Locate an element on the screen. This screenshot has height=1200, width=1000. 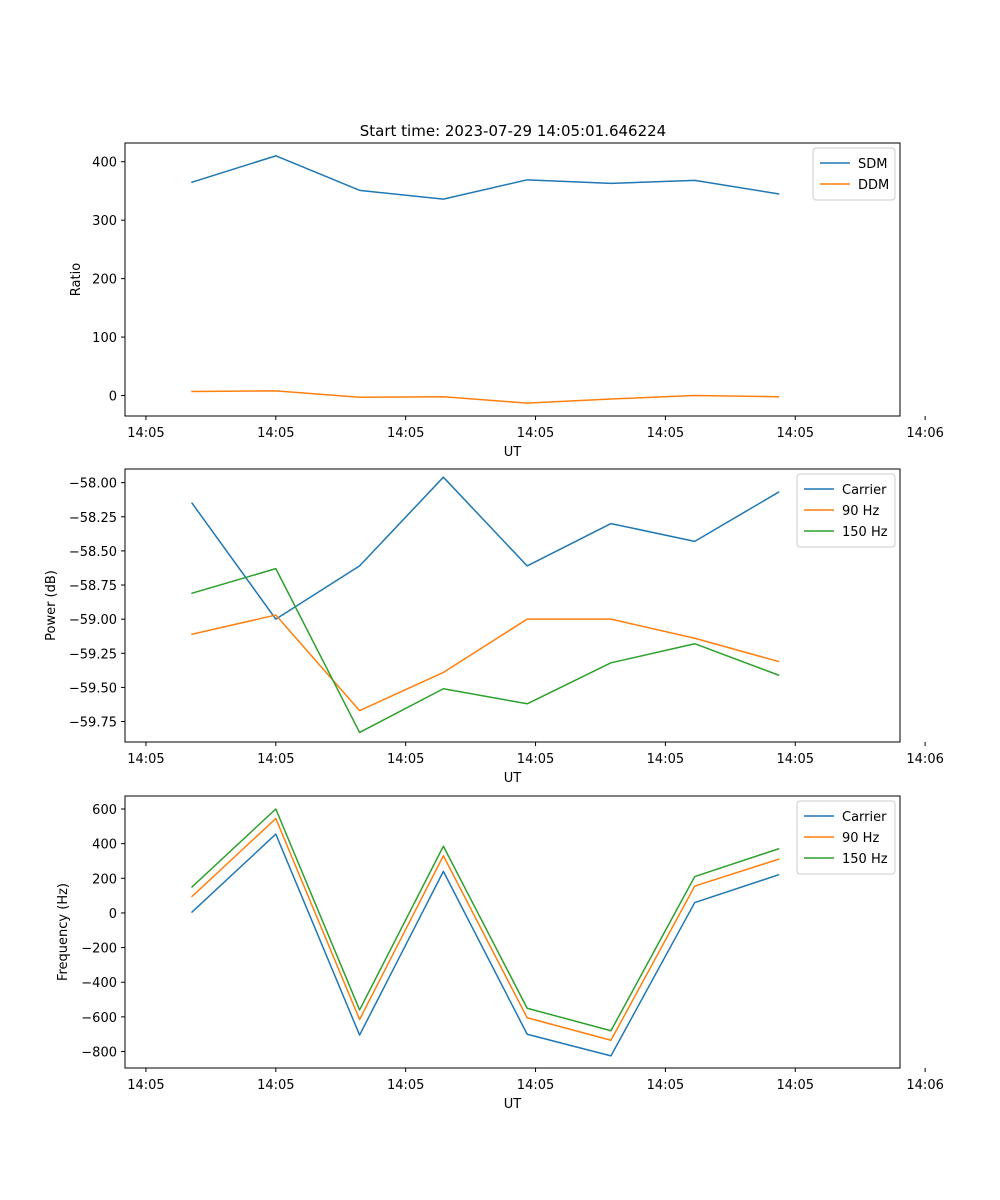
power-y-axis-label: Power (dB) is located at coordinates (51, 605).